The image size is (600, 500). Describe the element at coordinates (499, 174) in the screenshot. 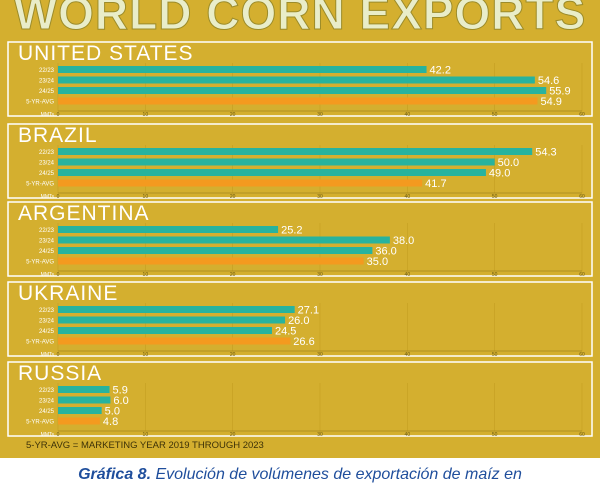

I see `bar-value-label: 49.0` at that location.